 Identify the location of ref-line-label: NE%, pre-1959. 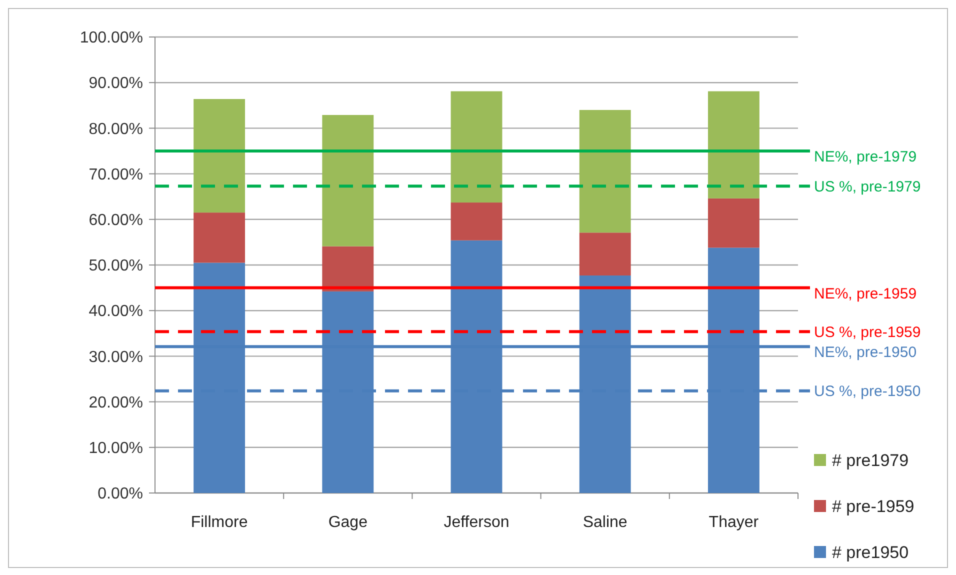
(865, 293).